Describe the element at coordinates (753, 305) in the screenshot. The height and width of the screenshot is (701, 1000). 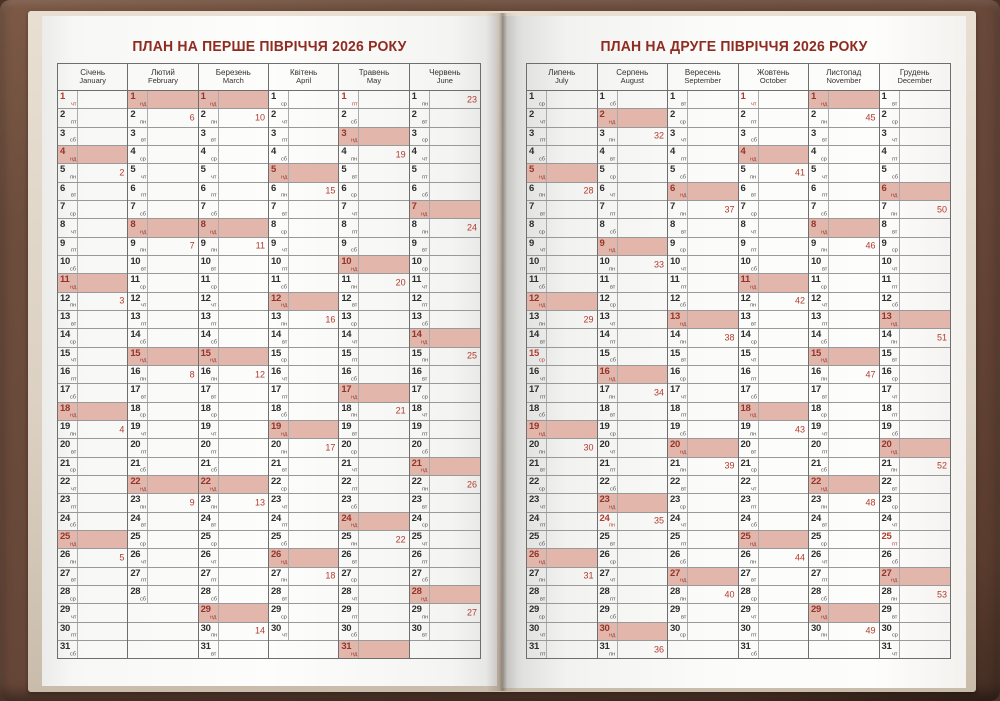
I see `weekday-label: пн` at that location.